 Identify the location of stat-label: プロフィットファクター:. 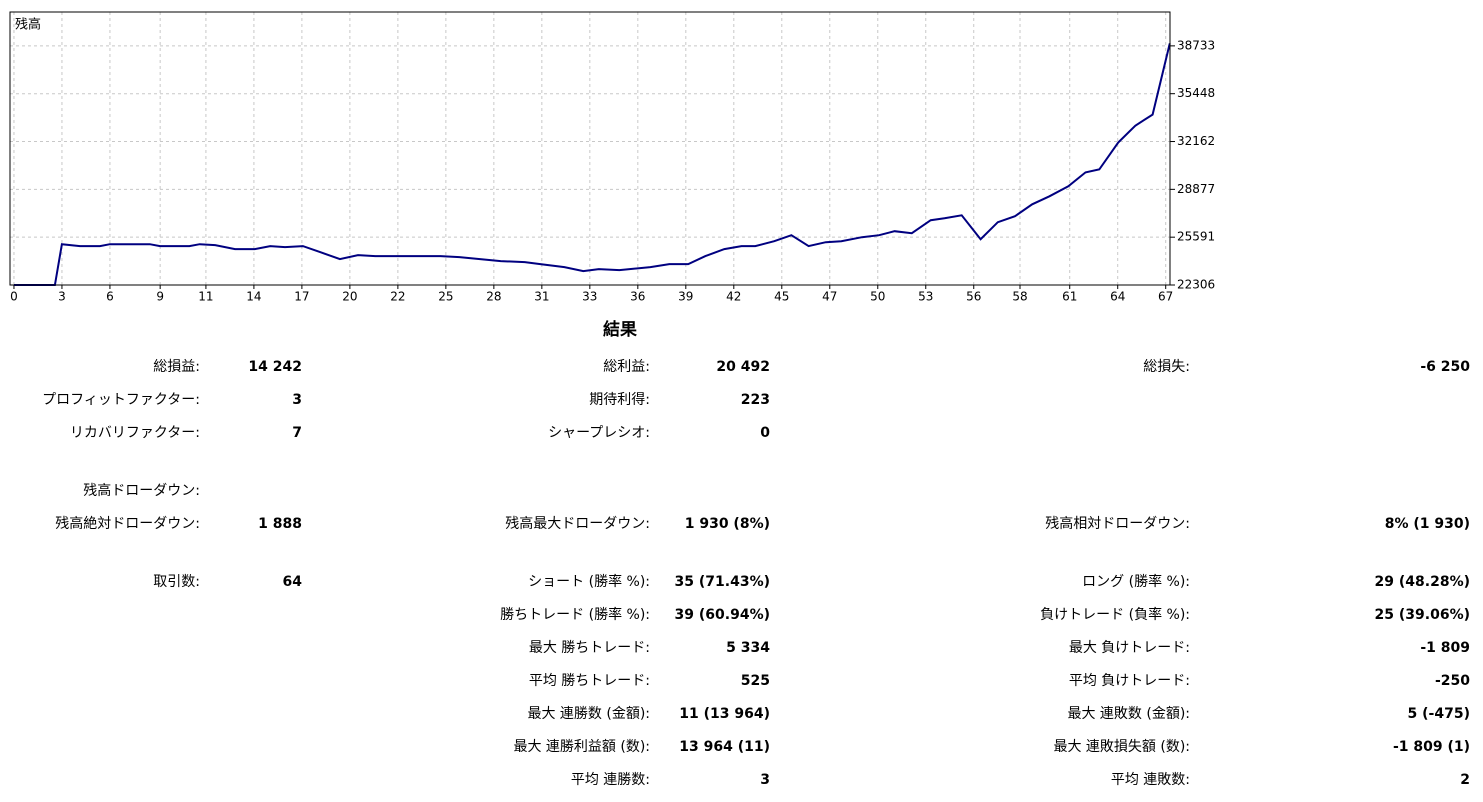
(121, 400).